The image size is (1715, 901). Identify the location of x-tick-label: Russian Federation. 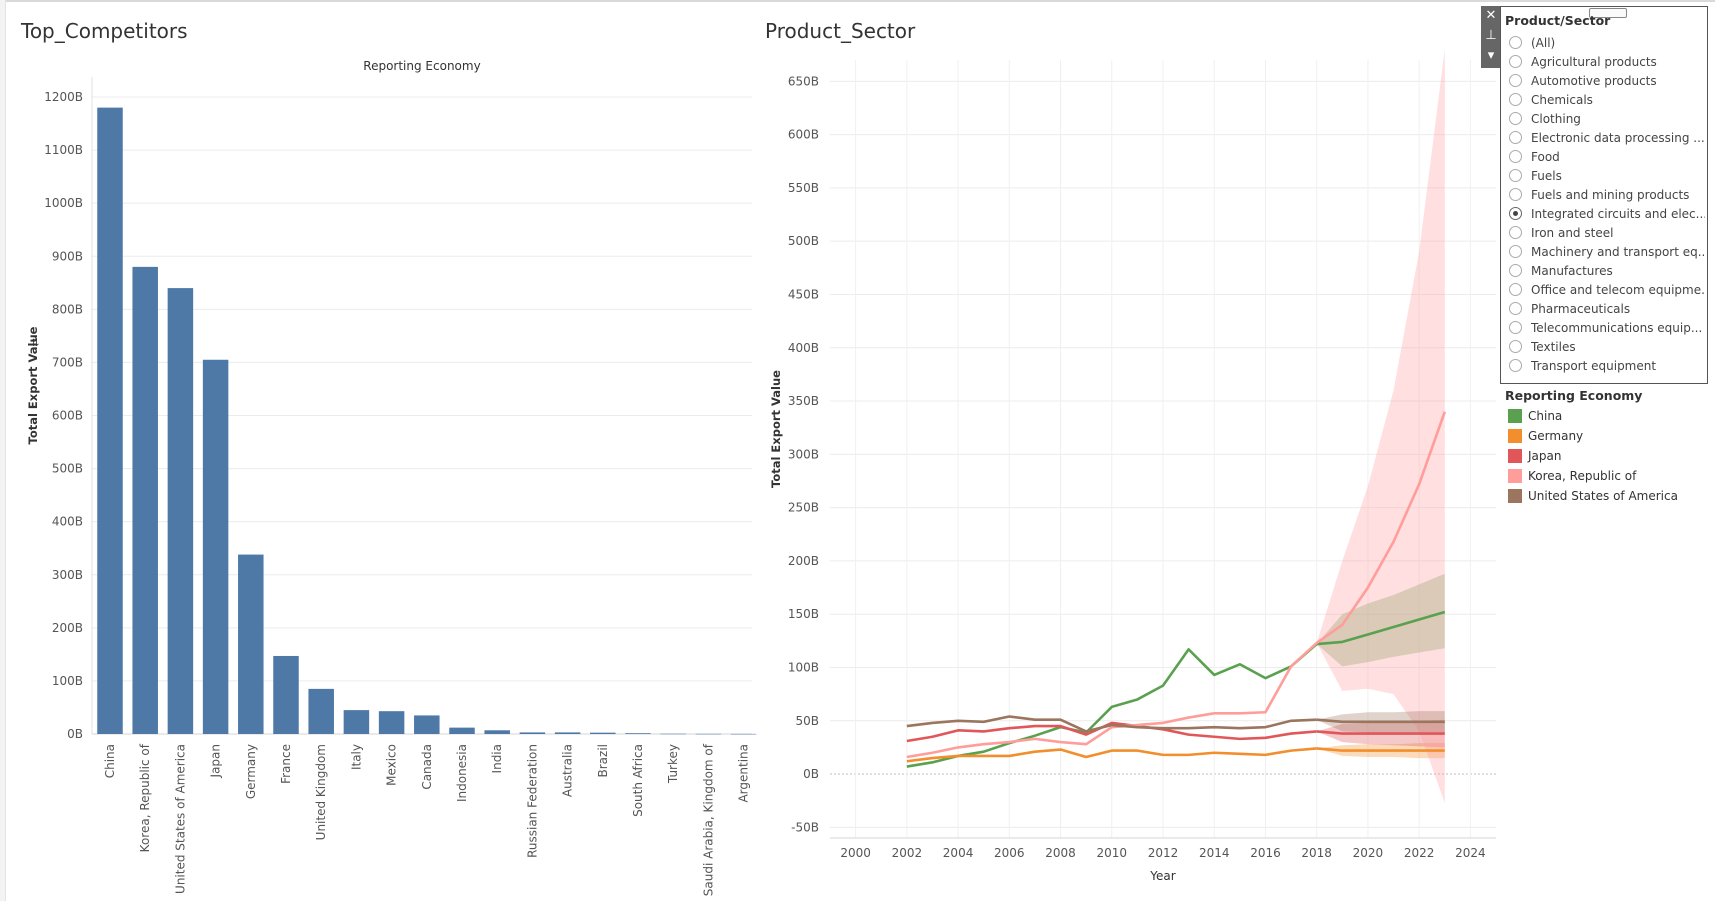
(532, 801).